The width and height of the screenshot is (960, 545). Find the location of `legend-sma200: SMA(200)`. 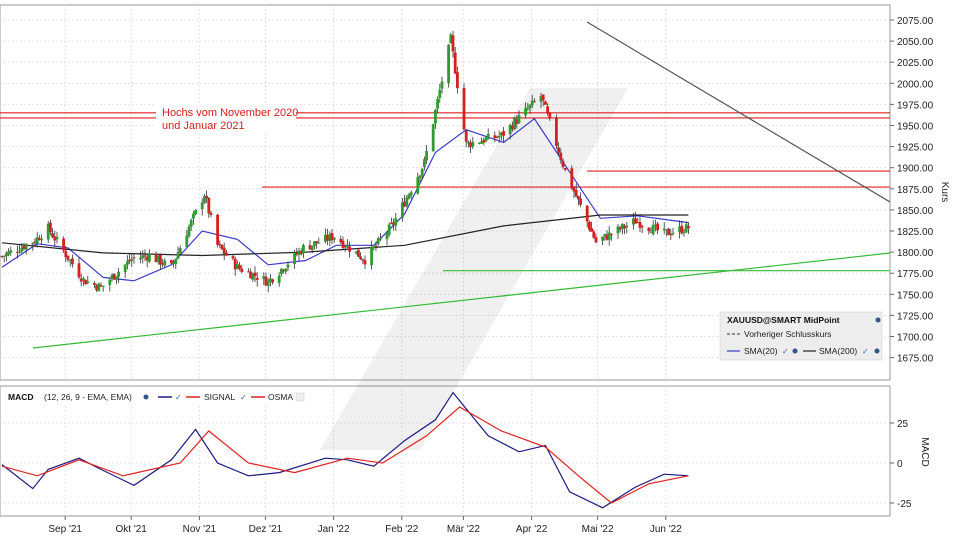

legend-sma200: SMA(200) is located at coordinates (838, 351).